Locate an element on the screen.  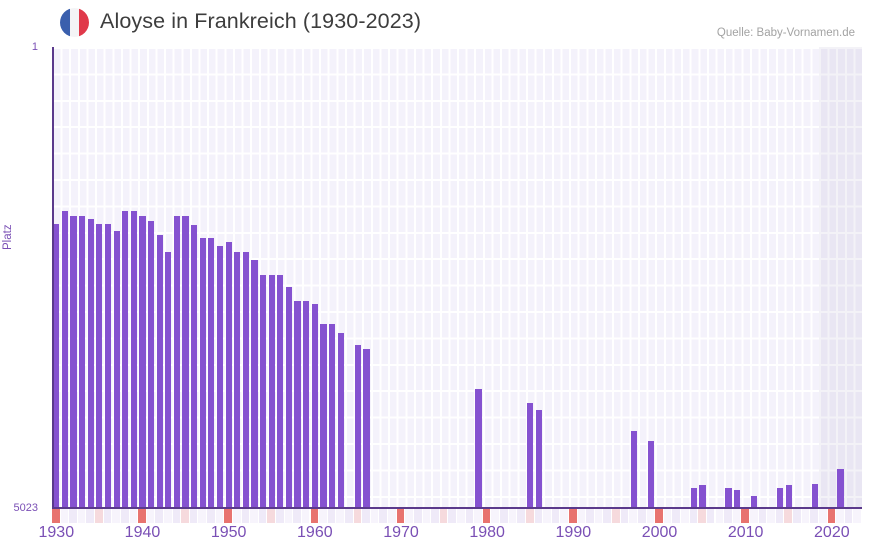
y-axis-line is located at coordinates (53, 277).